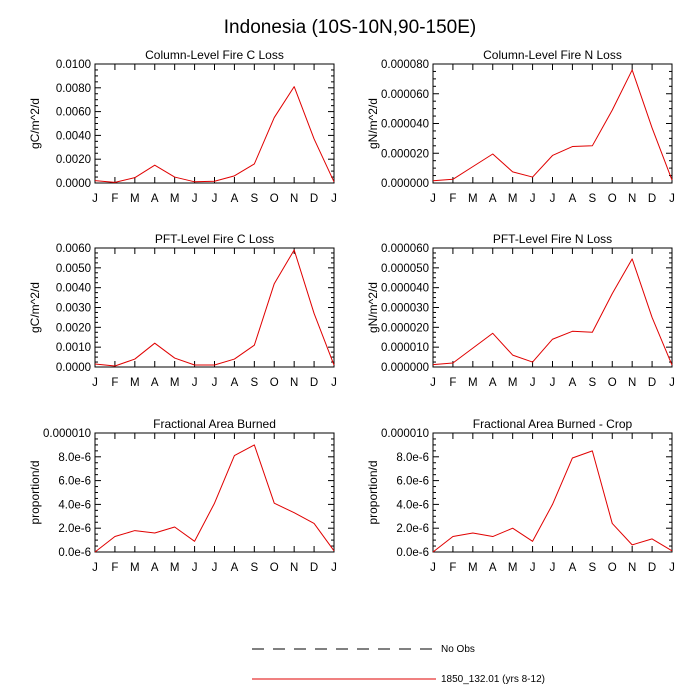 Image resolution: width=700 pixels, height=700 pixels. What do you see at coordinates (73, 269) in the screenshot?
I see `y-tick-label: 0.0050` at bounding box center [73, 269].